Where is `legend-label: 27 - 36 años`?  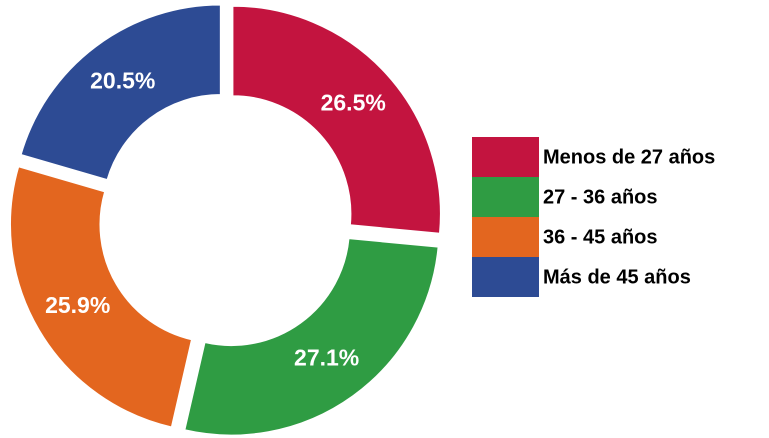 legend-label: 27 - 36 años is located at coordinates (600, 197).